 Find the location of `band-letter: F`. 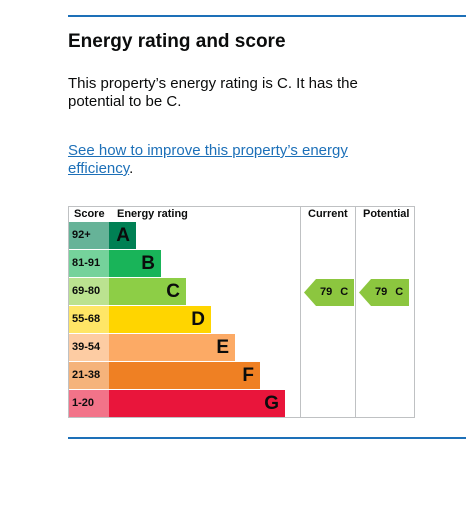

band-letter: F is located at coordinates (248, 375).